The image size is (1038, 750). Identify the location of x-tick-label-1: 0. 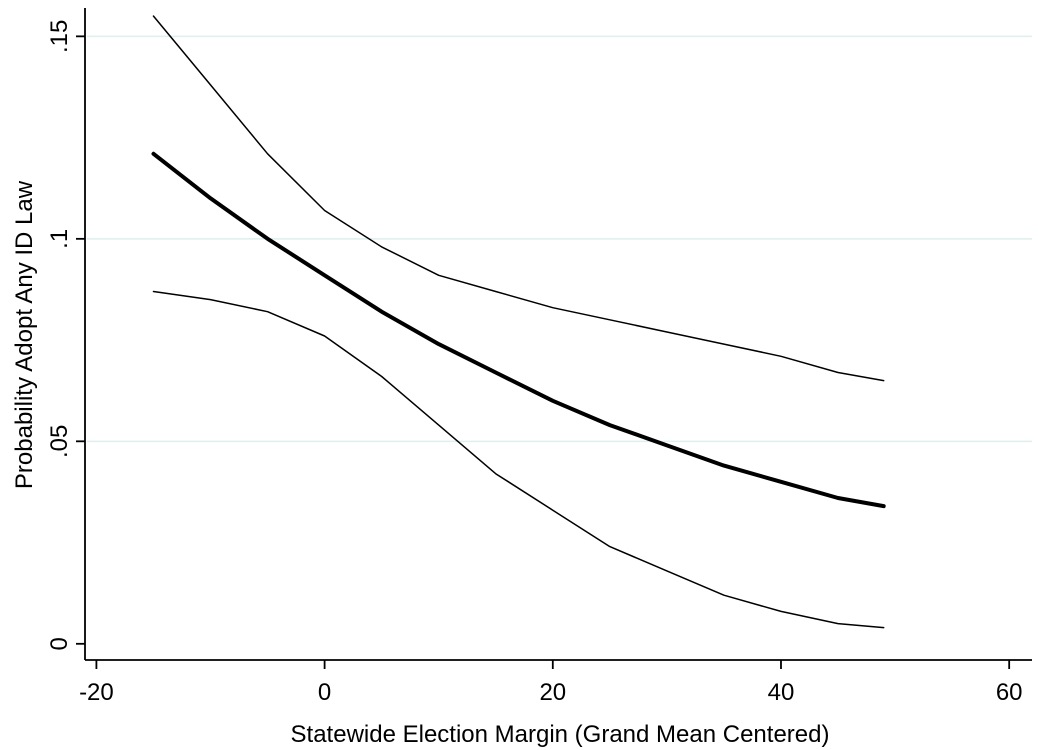
(324, 692).